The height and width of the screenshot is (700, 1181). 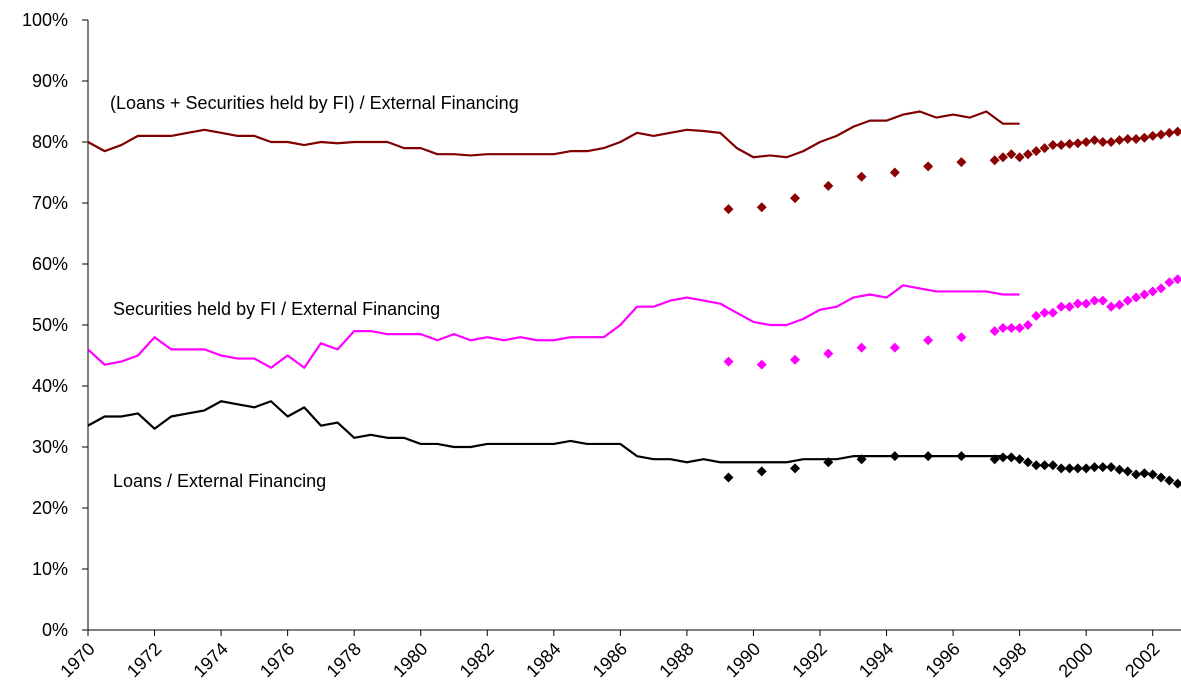 What do you see at coordinates (410, 660) in the screenshot?
I see `x-tick-label: 1980` at bounding box center [410, 660].